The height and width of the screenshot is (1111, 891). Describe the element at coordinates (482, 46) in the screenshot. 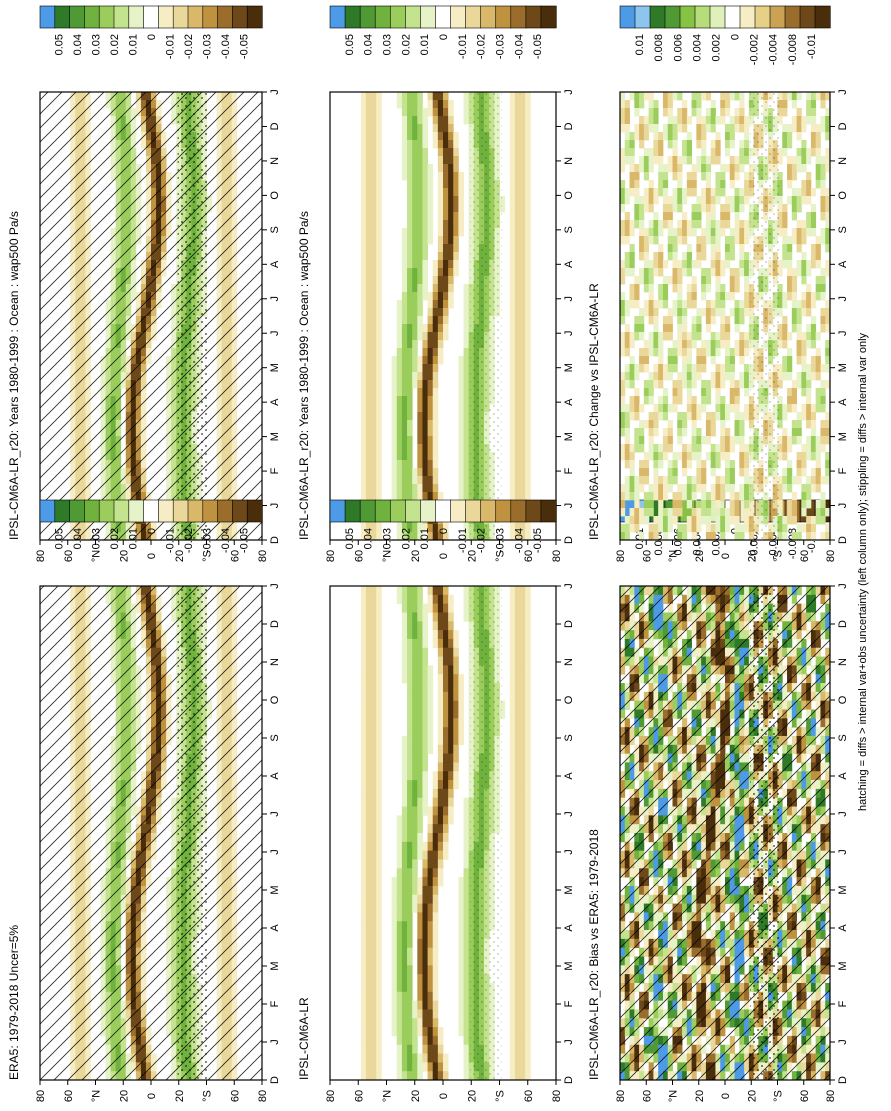

I see `colorbar-tick-label: -0.02` at that location.